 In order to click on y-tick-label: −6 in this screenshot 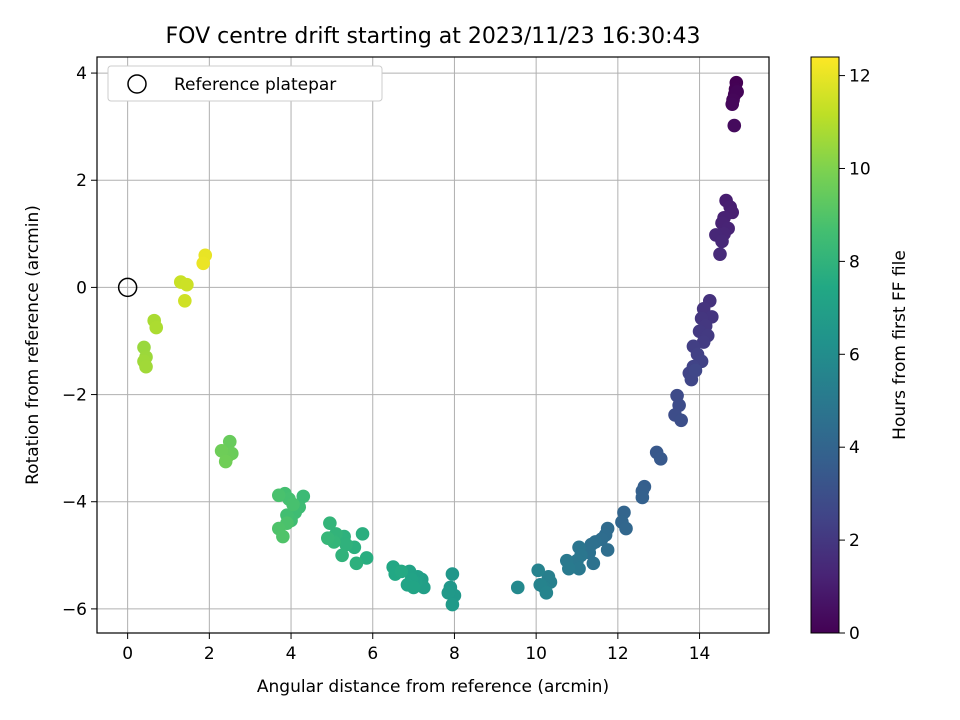, I will do `click(74, 610)`.